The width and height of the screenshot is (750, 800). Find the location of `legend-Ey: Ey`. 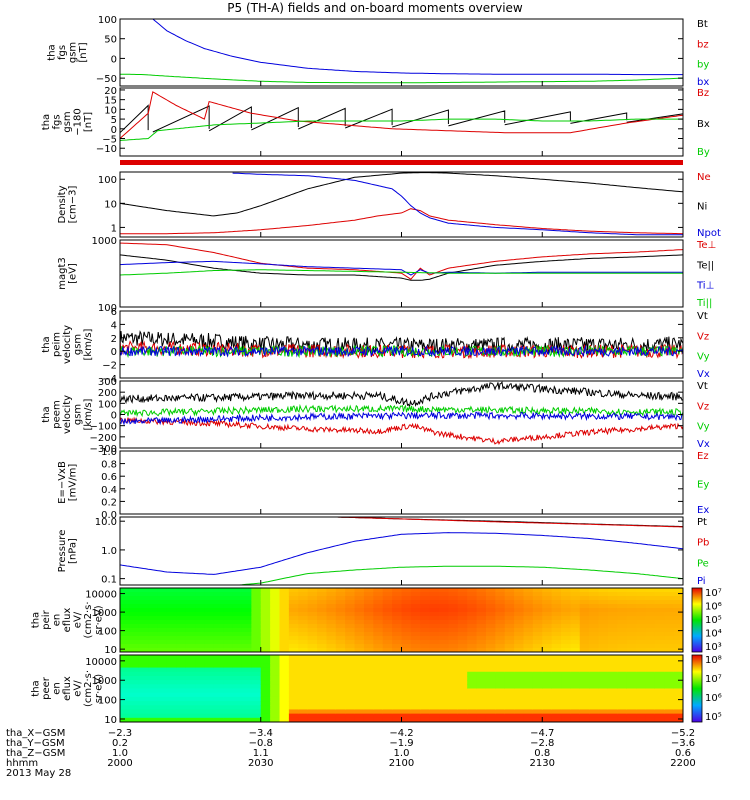

legend-Ey: Ey is located at coordinates (703, 485).